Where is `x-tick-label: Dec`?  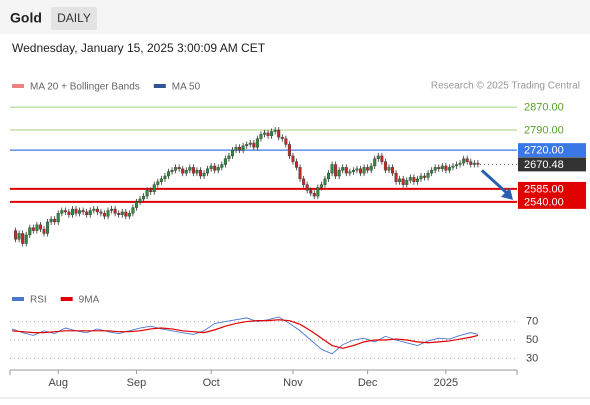 x-tick-label: Dec is located at coordinates (368, 383).